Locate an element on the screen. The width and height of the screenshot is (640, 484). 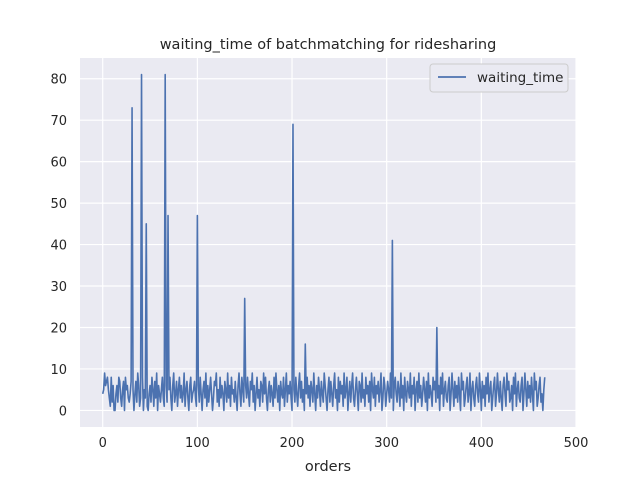
legend-box is located at coordinates (499, 78).